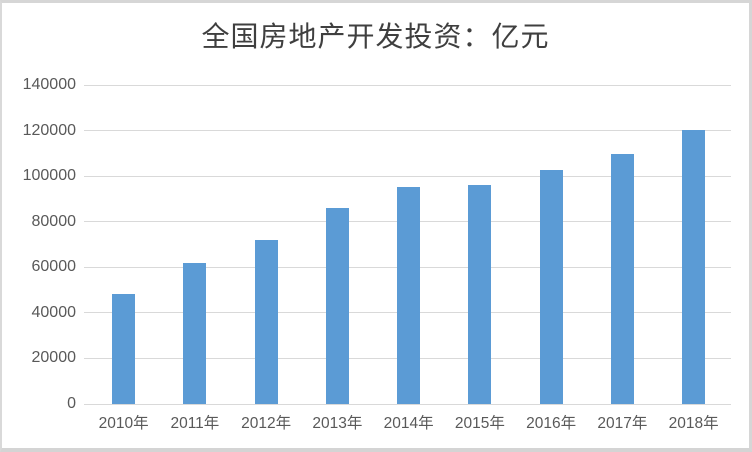 The image size is (752, 452). What do you see at coordinates (551, 423) in the screenshot?
I see `x-axis-tick-label: 2016年` at bounding box center [551, 423].